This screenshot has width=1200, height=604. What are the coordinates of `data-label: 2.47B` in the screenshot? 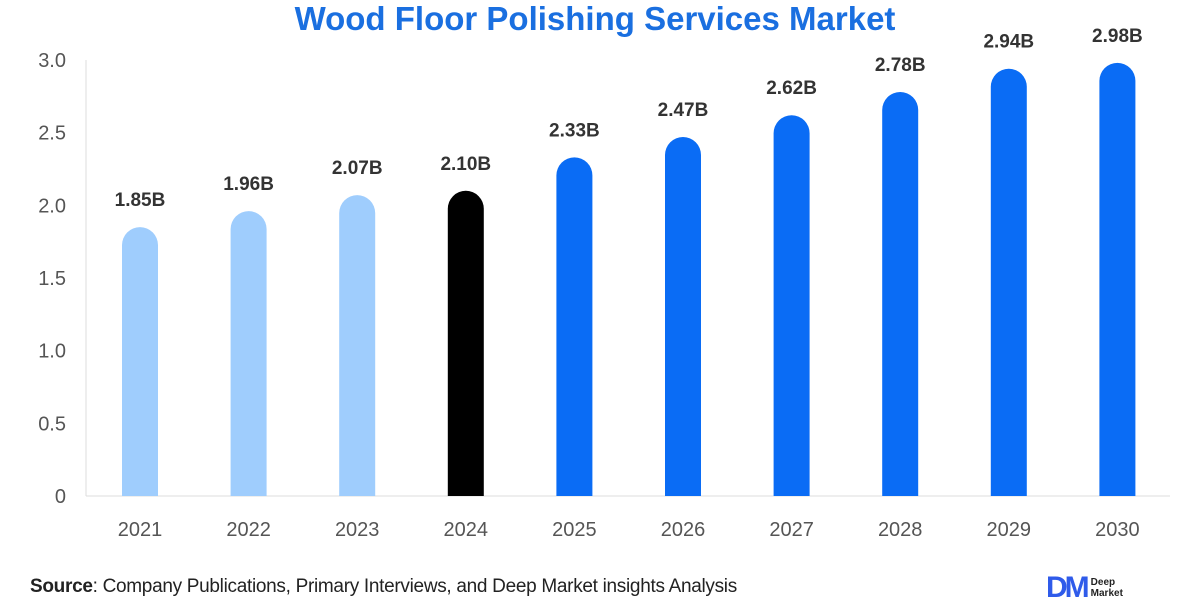 It's located at (683, 110).